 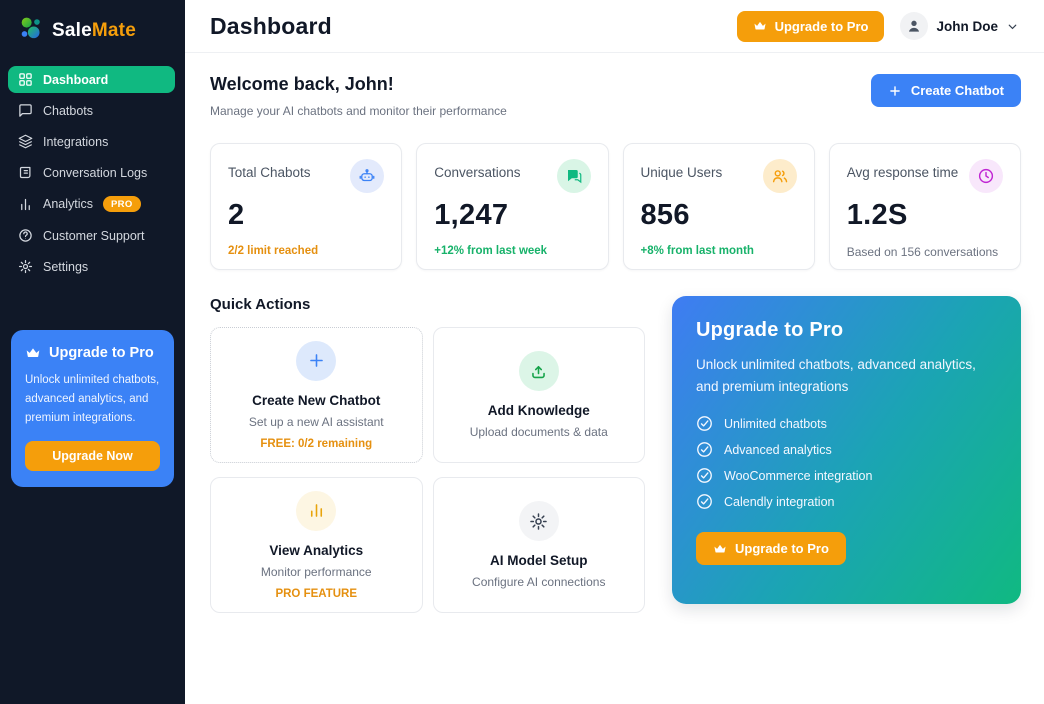 What do you see at coordinates (665, 215) in the screenshot?
I see `stat-value: 856` at bounding box center [665, 215].